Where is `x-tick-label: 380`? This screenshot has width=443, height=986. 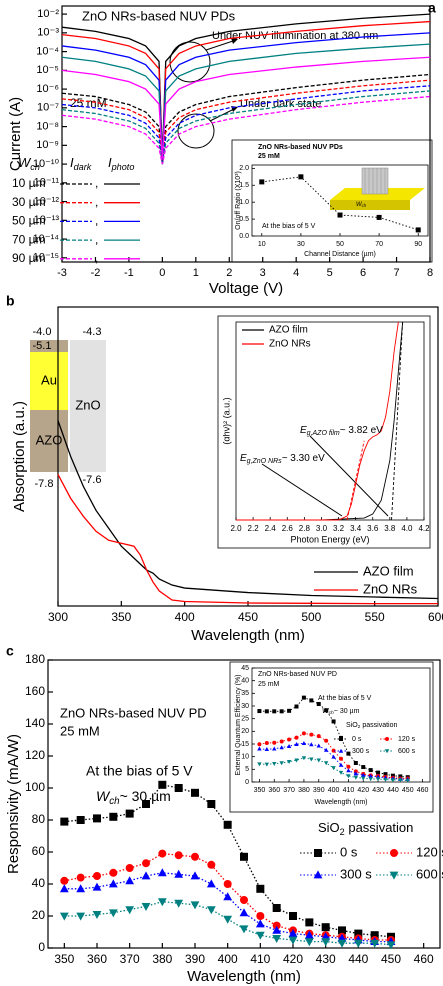 x-tick-label: 380 is located at coordinates (304, 790).